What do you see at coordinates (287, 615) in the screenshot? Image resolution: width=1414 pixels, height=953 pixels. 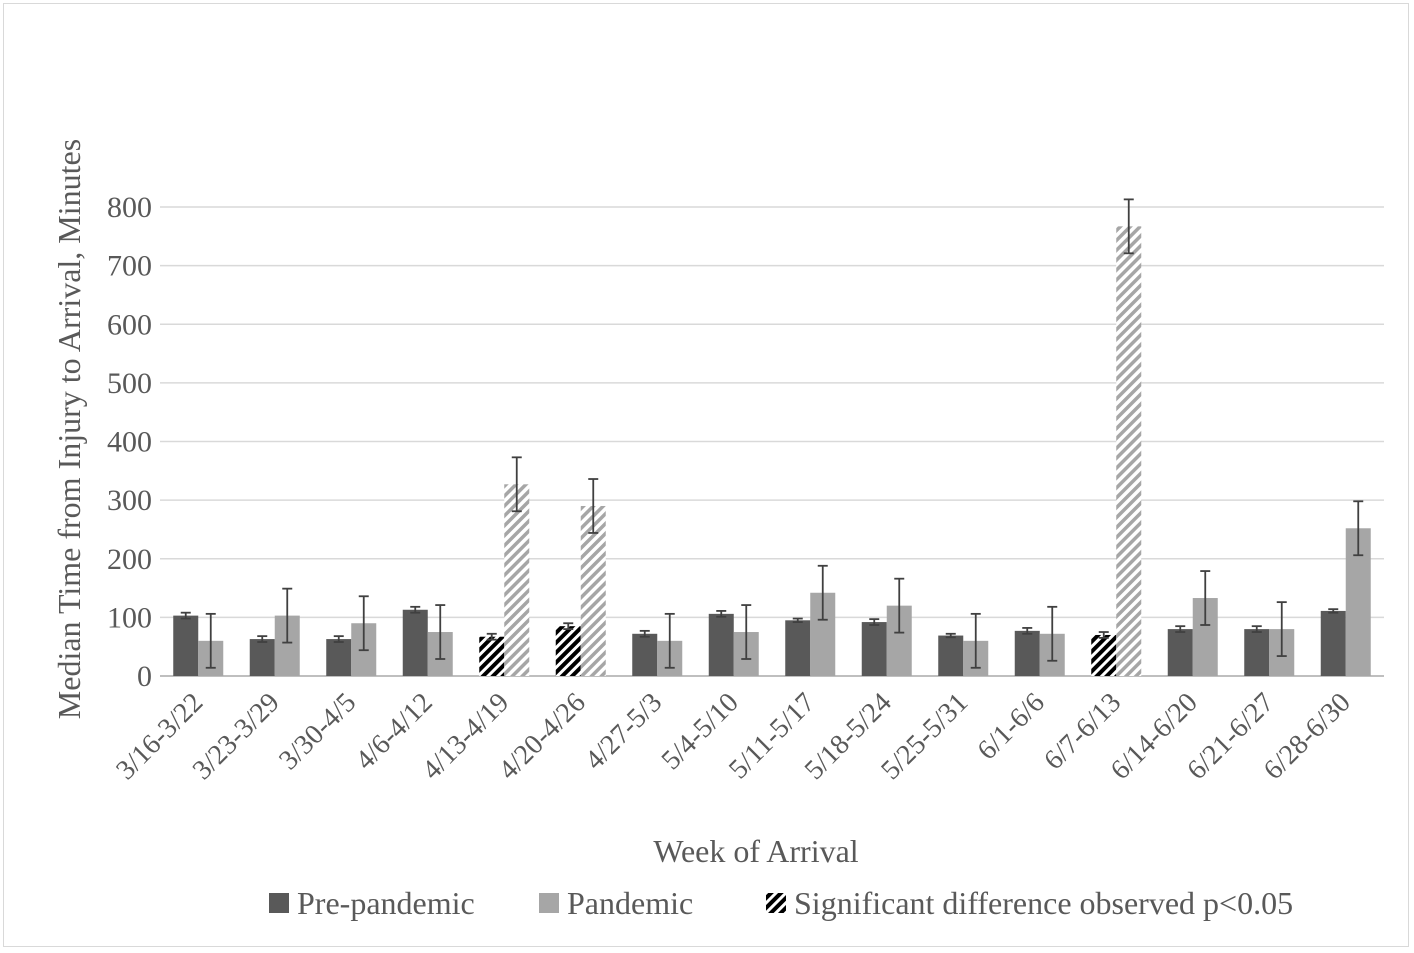 I see `error-bar-pandemic-3/23-3/29` at bounding box center [287, 615].